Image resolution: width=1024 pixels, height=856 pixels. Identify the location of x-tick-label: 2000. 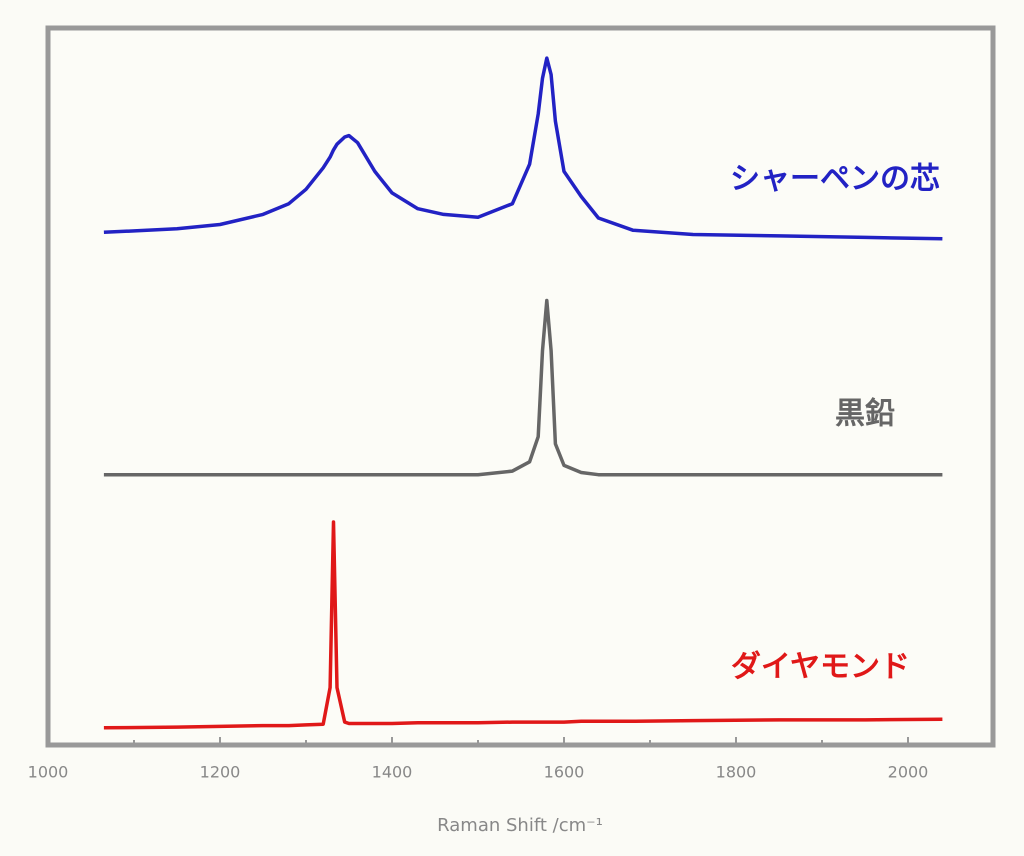
(908, 772).